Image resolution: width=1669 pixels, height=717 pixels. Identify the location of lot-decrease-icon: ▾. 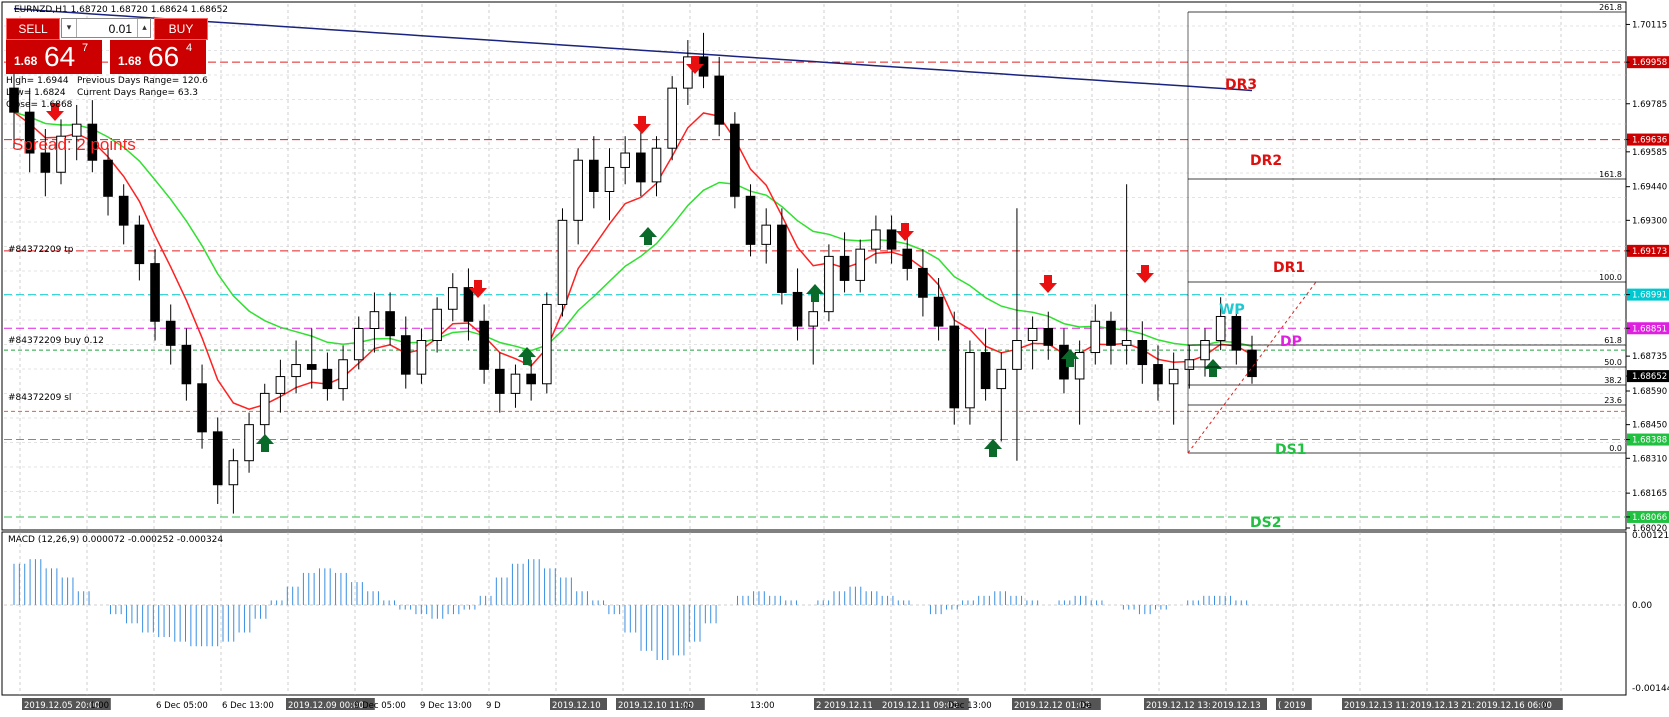
(69, 28).